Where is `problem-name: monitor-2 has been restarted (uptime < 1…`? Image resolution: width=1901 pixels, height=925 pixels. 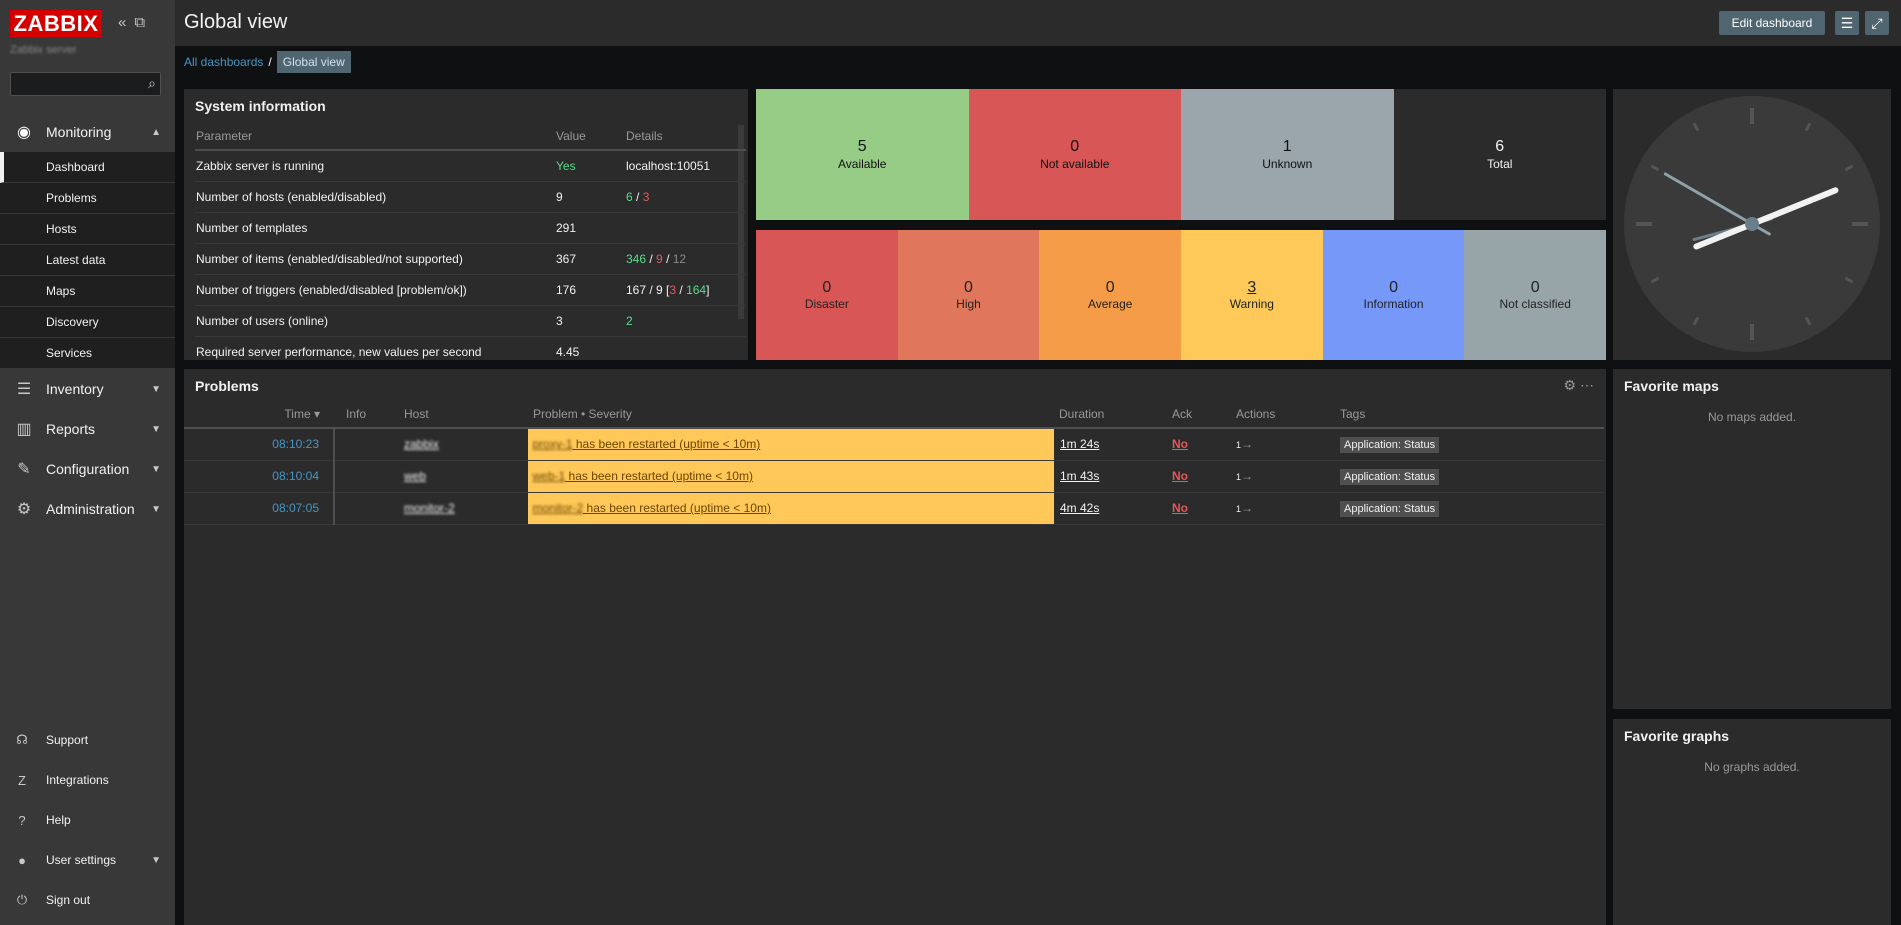
problem-name: monitor-2 has been restarted (uptime < 1… is located at coordinates (790, 508).